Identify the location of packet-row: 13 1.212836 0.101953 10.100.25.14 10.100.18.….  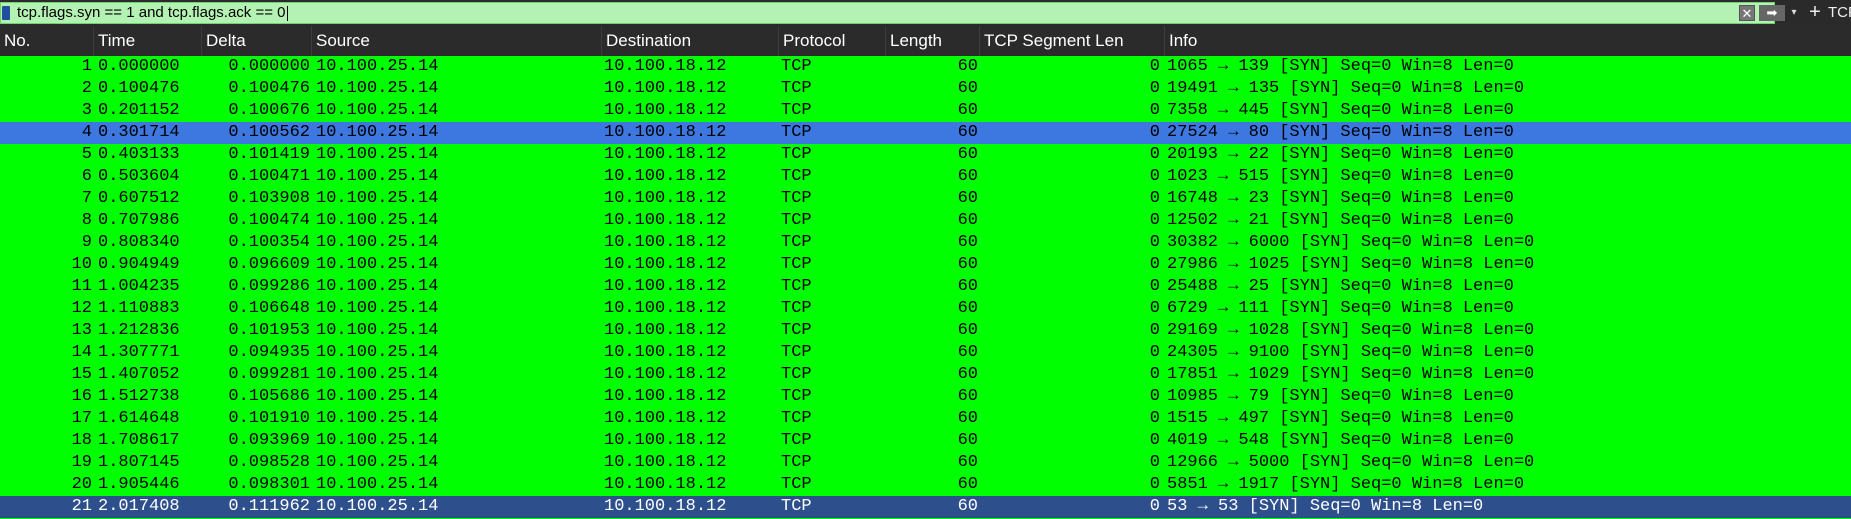
(925, 331).